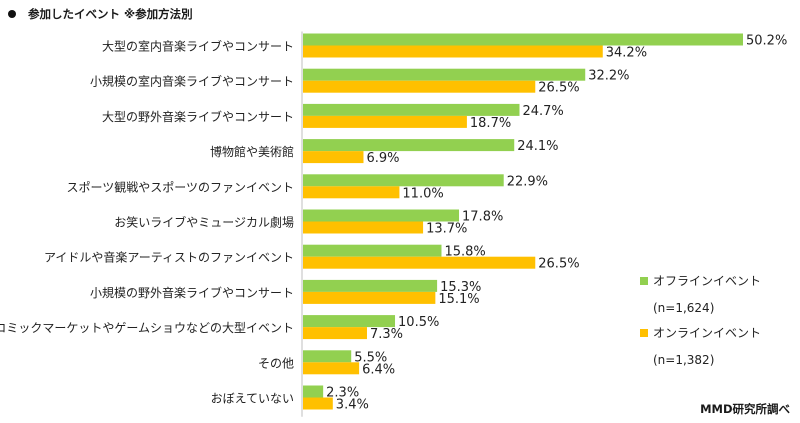  What do you see at coordinates (342, 393) in the screenshot?
I see `data-label-offline: 2.3%` at bounding box center [342, 393].